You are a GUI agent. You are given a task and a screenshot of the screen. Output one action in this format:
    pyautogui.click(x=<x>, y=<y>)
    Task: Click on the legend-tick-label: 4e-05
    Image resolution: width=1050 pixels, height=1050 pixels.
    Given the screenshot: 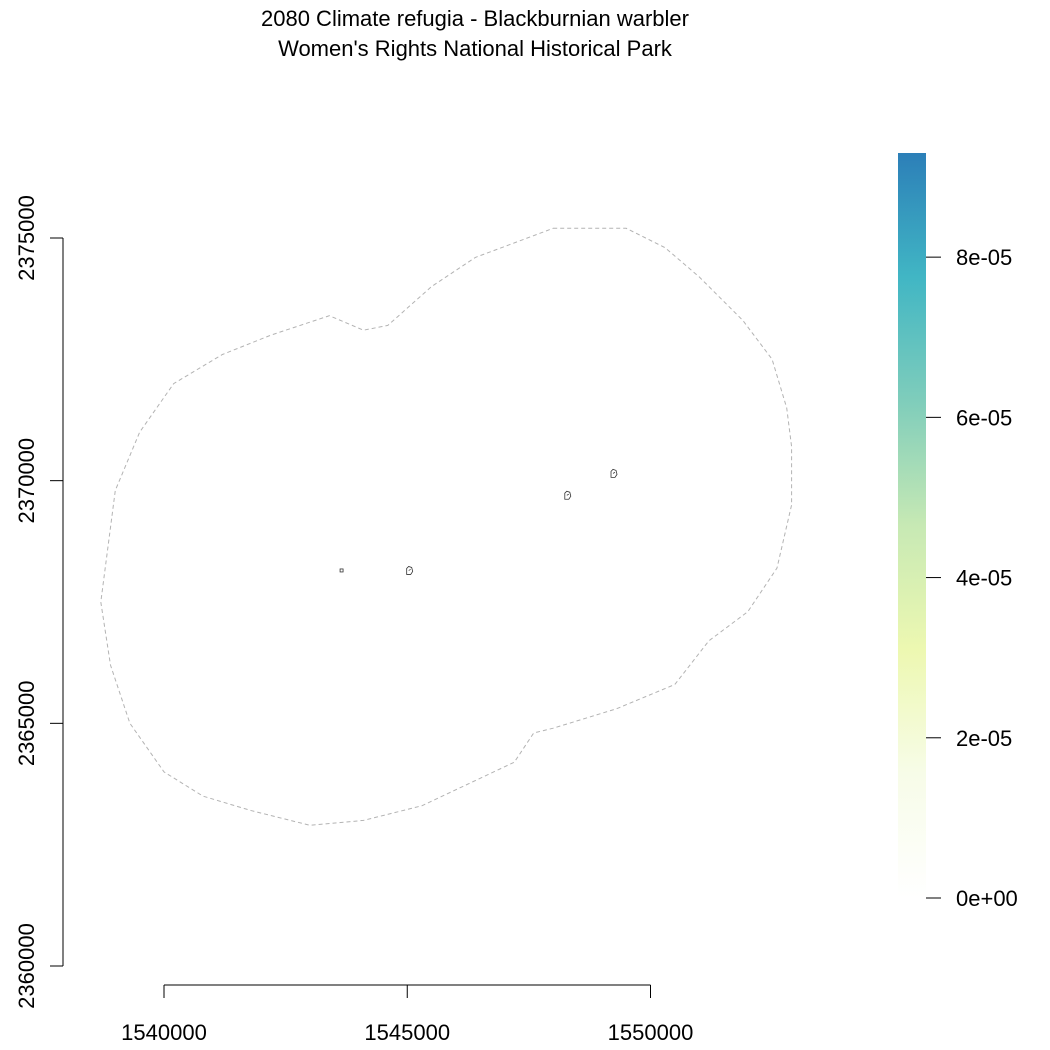 What is the action you would take?
    pyautogui.click(x=984, y=578)
    